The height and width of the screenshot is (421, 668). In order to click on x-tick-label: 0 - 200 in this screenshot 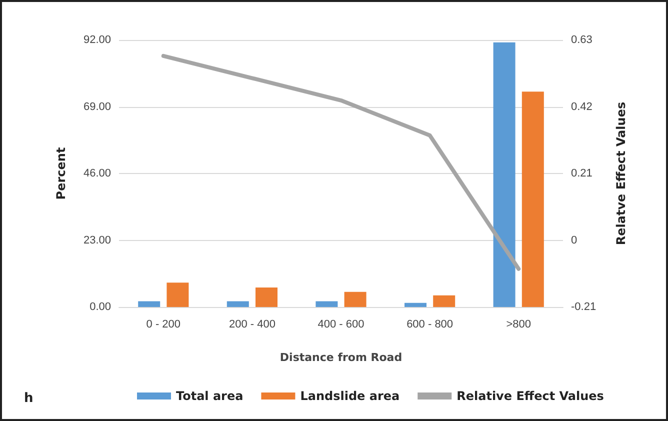, I will do `click(163, 324)`.